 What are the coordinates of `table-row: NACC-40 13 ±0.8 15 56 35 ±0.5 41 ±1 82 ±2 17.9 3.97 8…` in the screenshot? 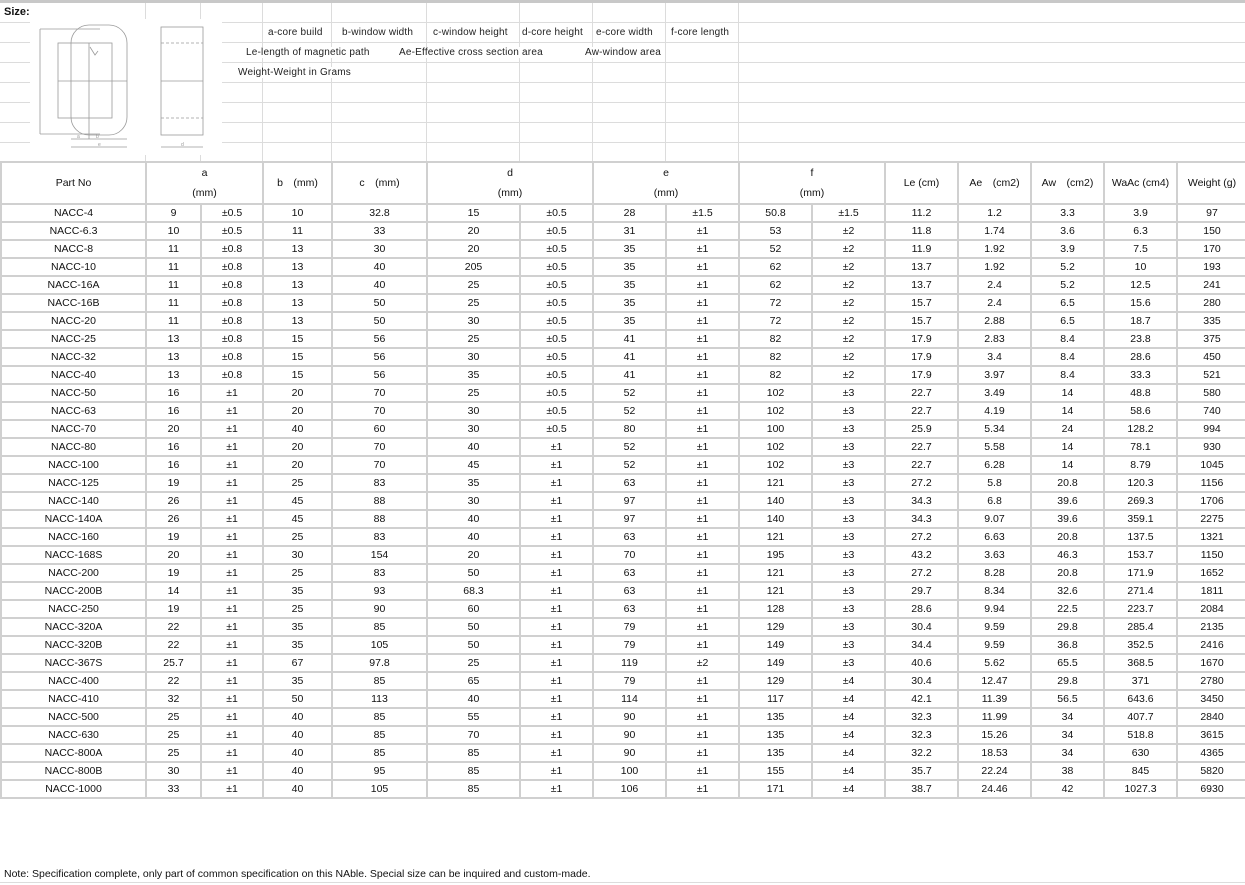 It's located at (622, 375).